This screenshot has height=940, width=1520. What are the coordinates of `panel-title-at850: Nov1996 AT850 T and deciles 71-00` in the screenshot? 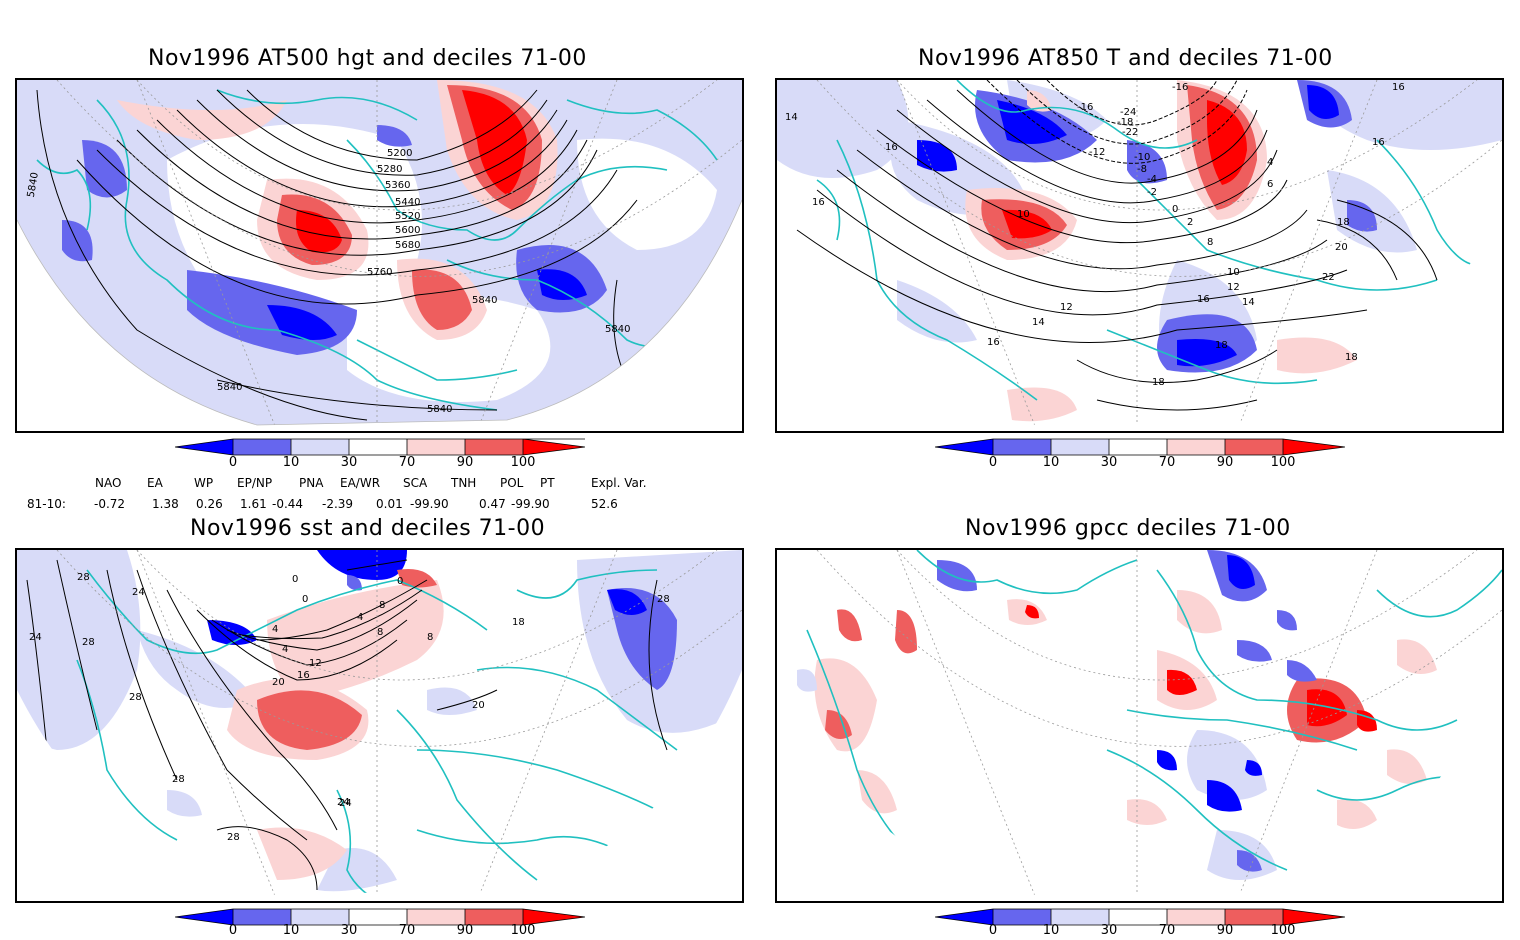 It's located at (1125, 58).